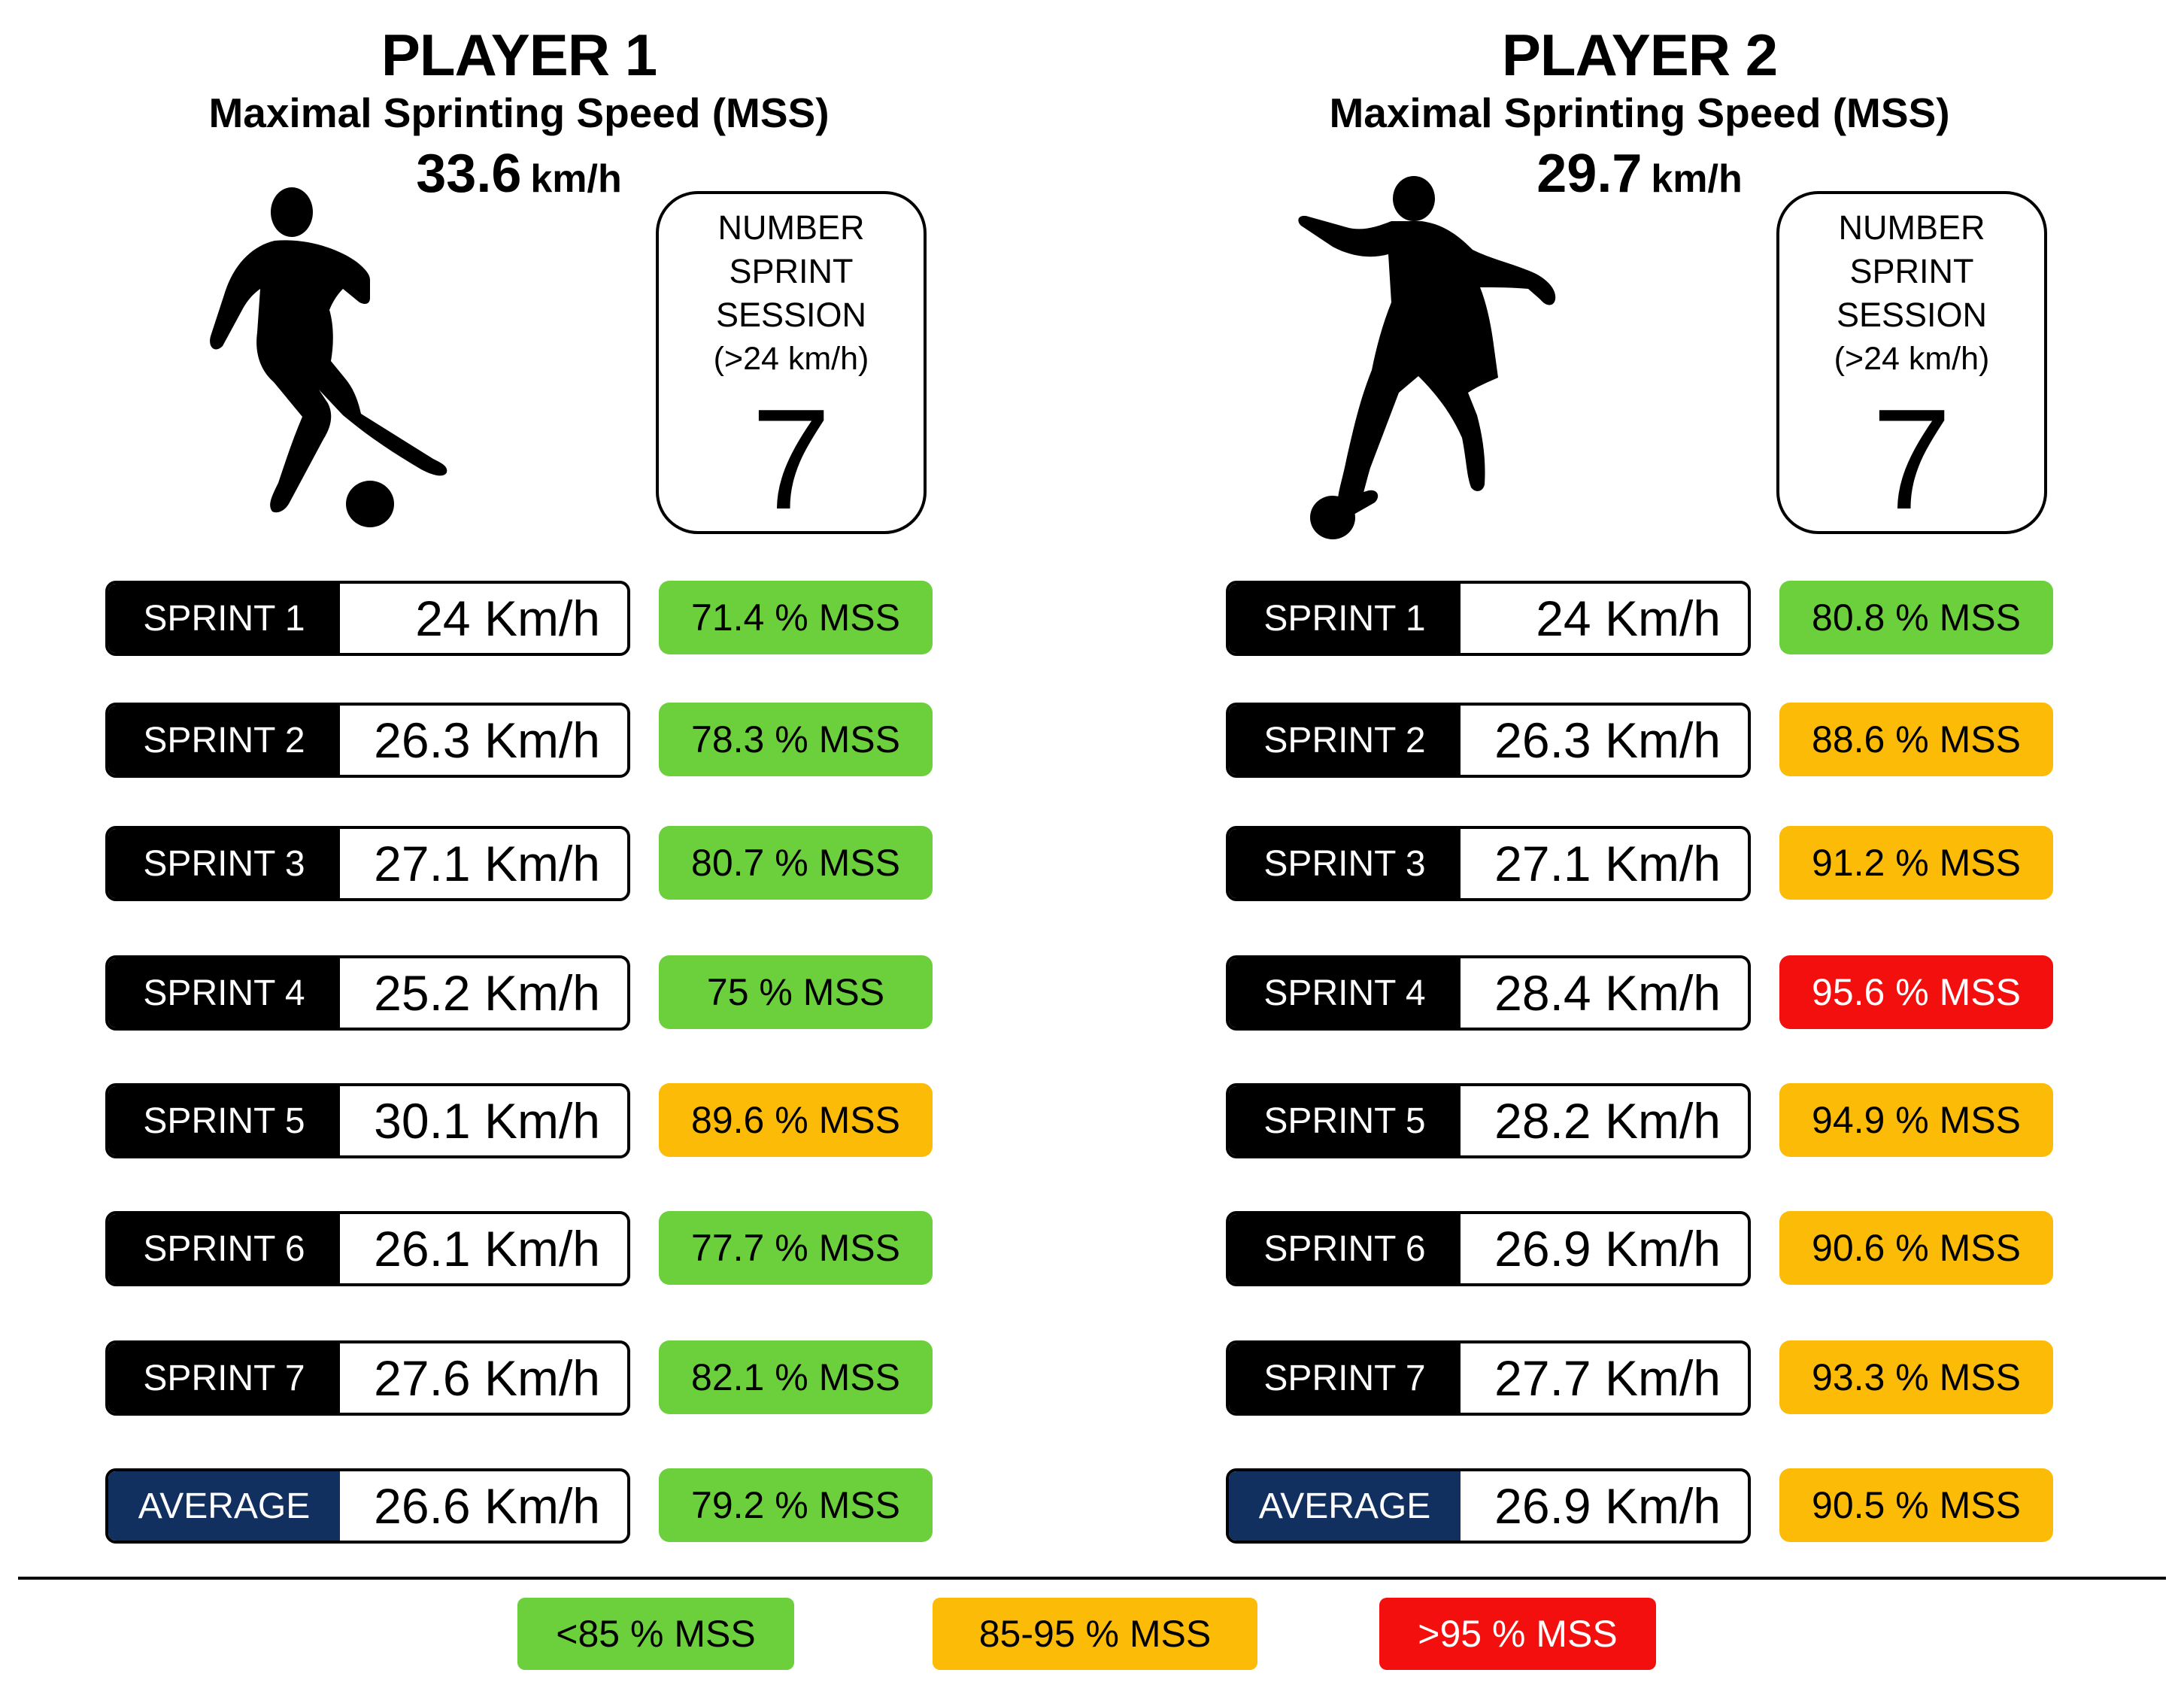 This screenshot has height=1694, width=2184. I want to click on speed-box: SPRINT 7 27.6 Km/h, so click(367, 1378).